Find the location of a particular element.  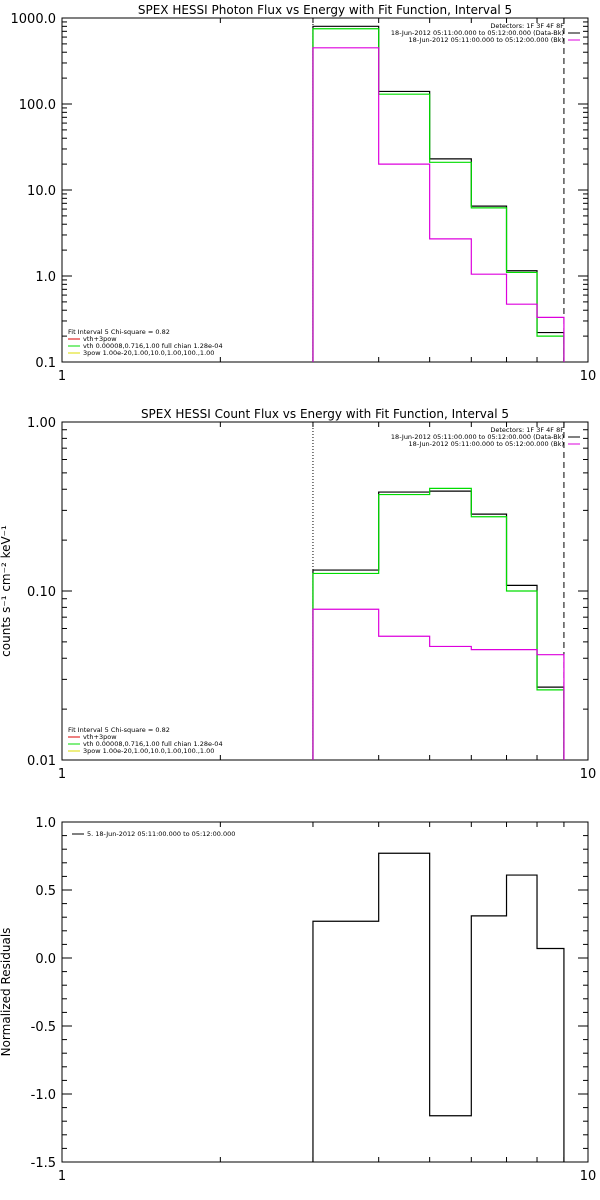

y-axis-label: Normalized Residuals is located at coordinates (6, 992).